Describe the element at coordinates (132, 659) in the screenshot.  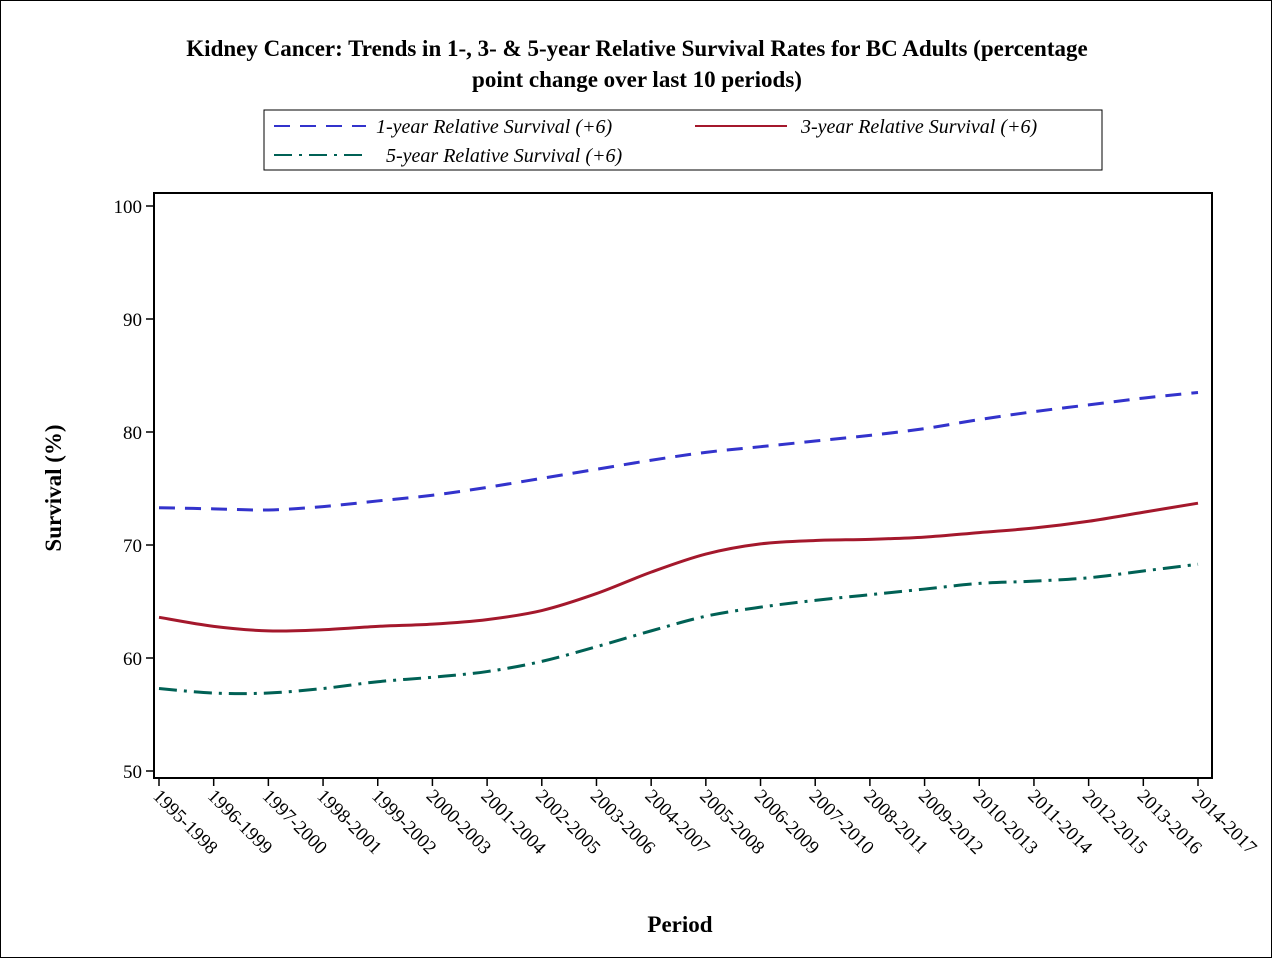
I see `y-tick-label-60: 60` at that location.